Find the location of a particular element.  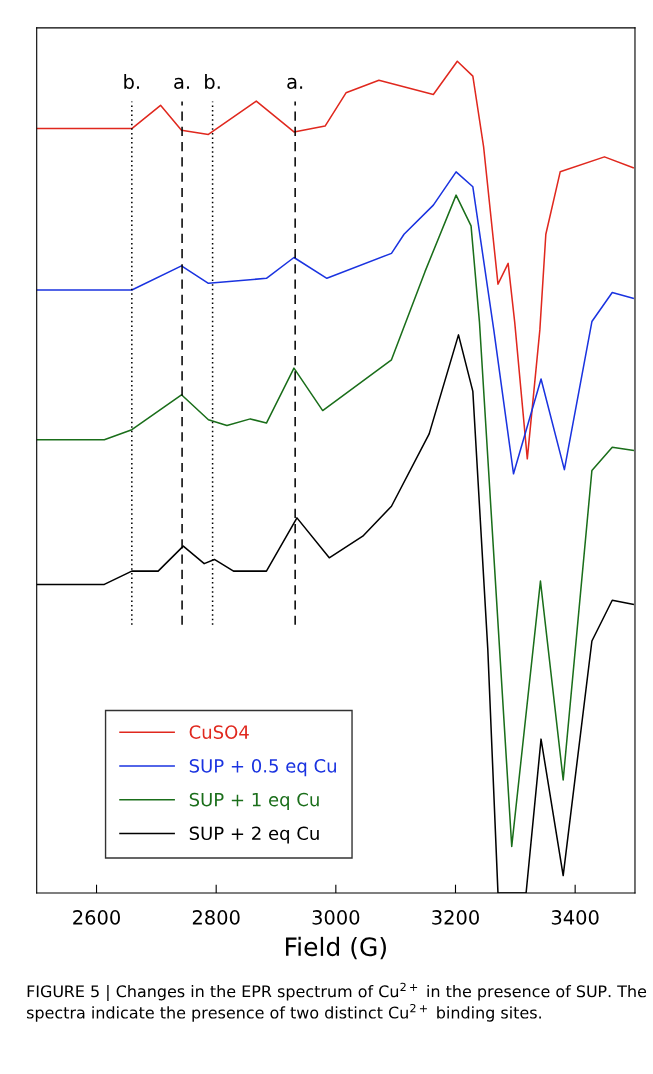

x-tick-label: 2800 is located at coordinates (216, 917).